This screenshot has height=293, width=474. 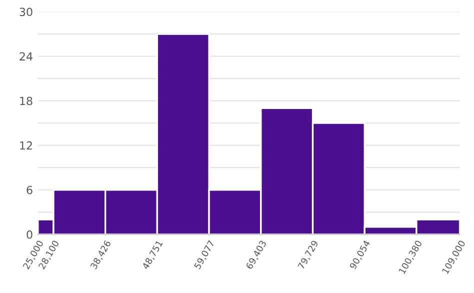 I want to click on y-tick-label: 24, so click(x=26, y=56).